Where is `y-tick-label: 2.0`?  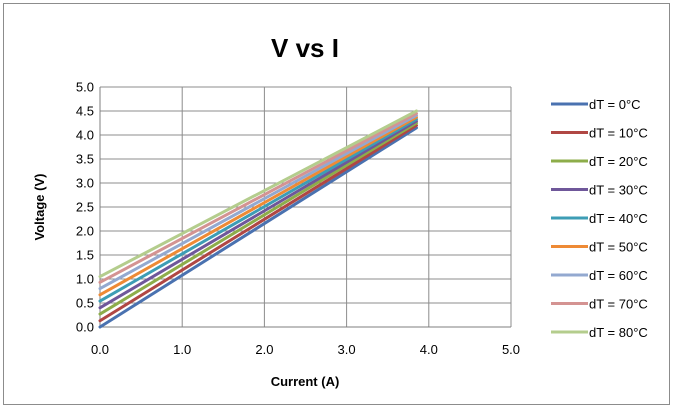
y-tick-label: 2.0 is located at coordinates (85, 231).